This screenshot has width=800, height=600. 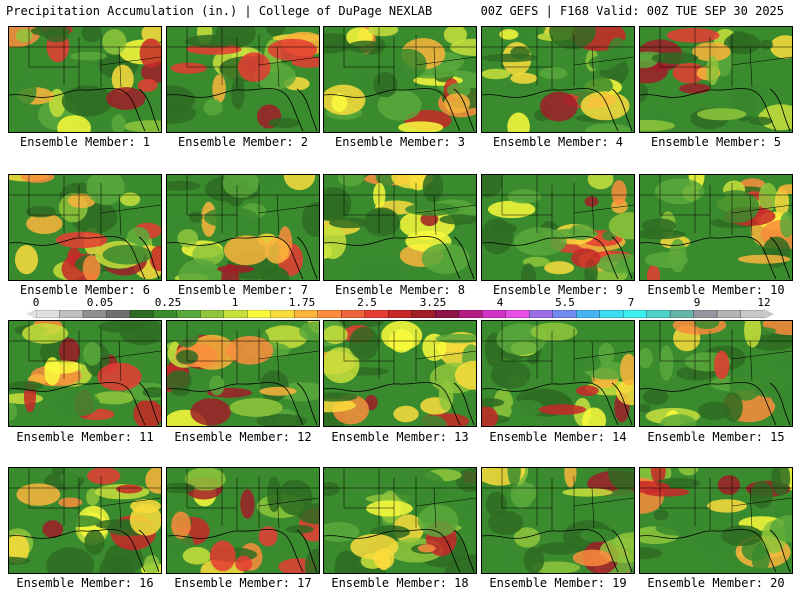 I want to click on ensemble-member-label: Ensemble Member: 17, so click(x=243, y=583).